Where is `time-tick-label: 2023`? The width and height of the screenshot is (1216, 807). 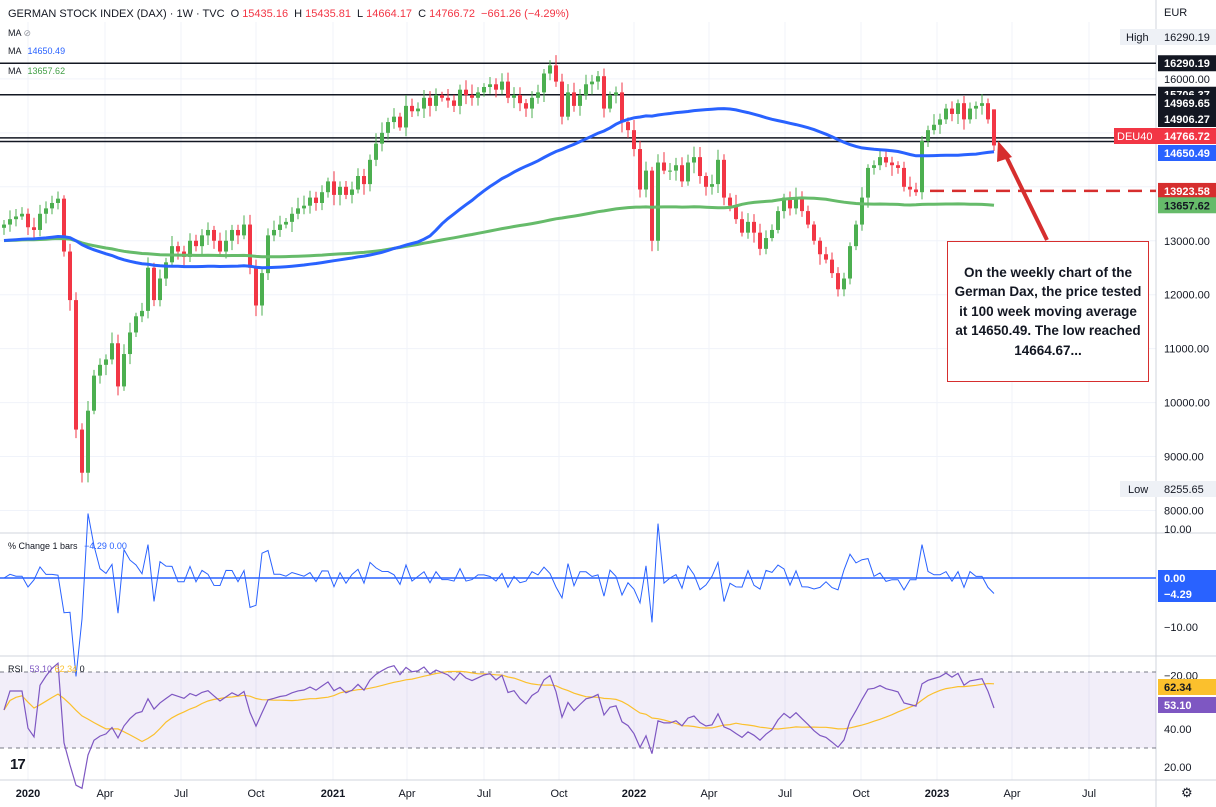 time-tick-label: 2023 is located at coordinates (937, 794).